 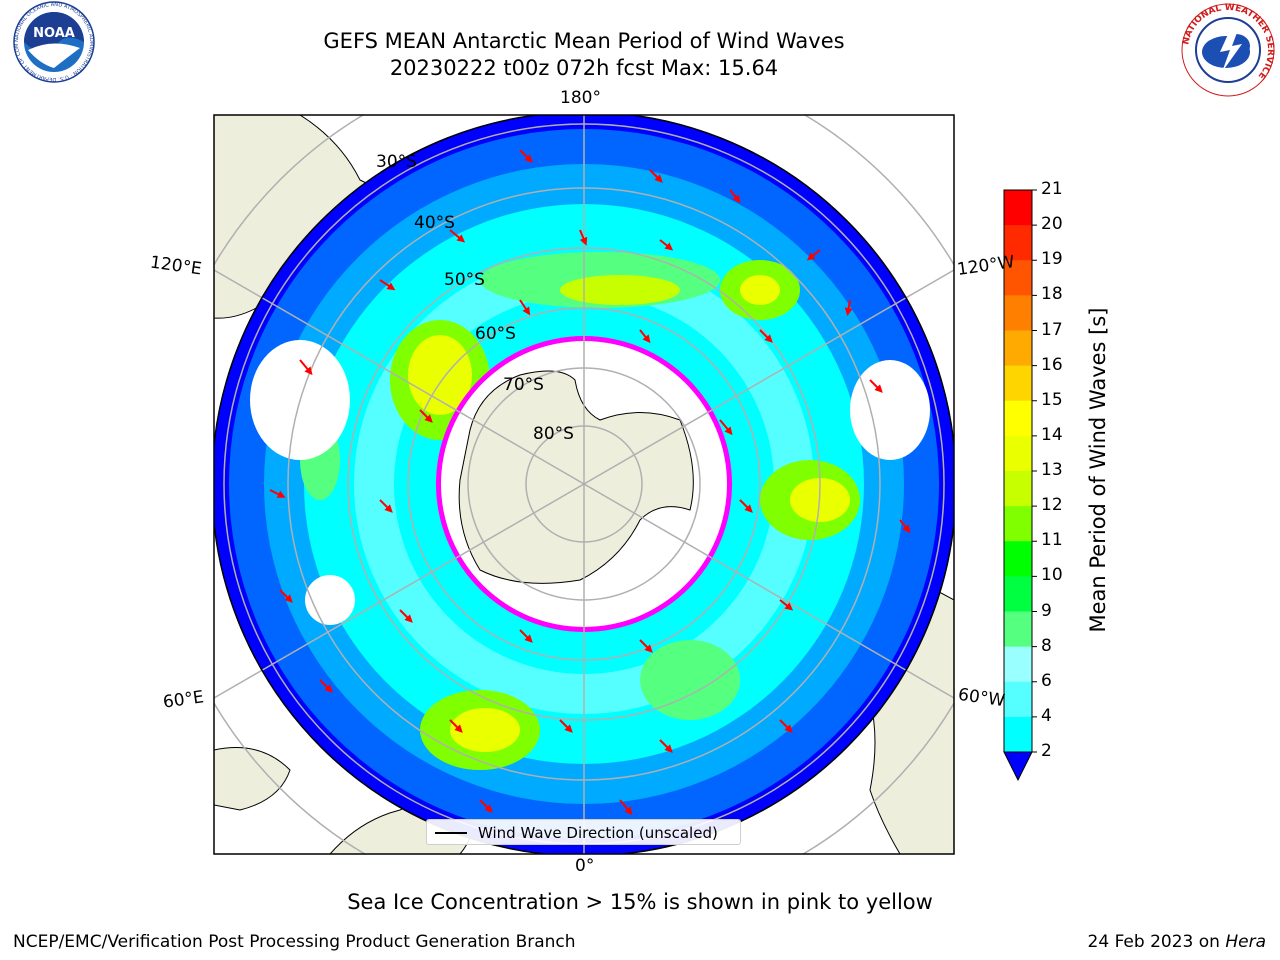 I want to click on noaa-logo-text: NOAA, so click(x=54, y=33).